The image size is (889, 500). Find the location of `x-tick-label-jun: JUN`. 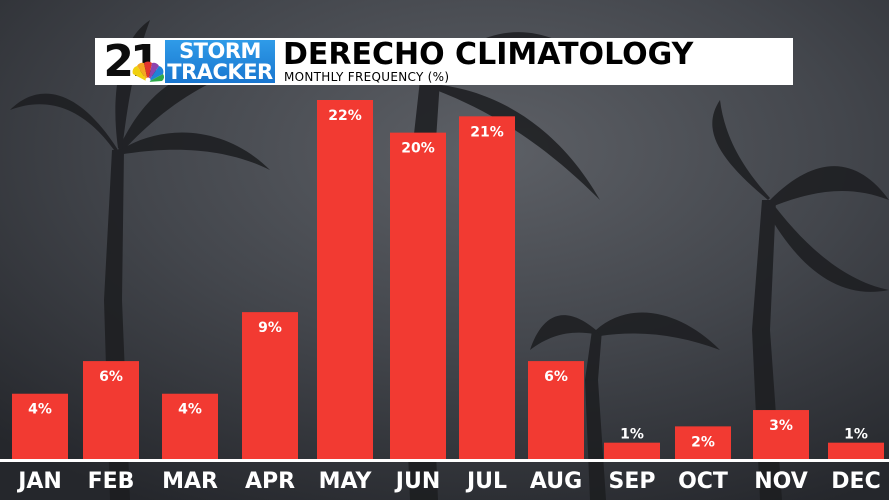

x-tick-label-jun: JUN is located at coordinates (417, 481).